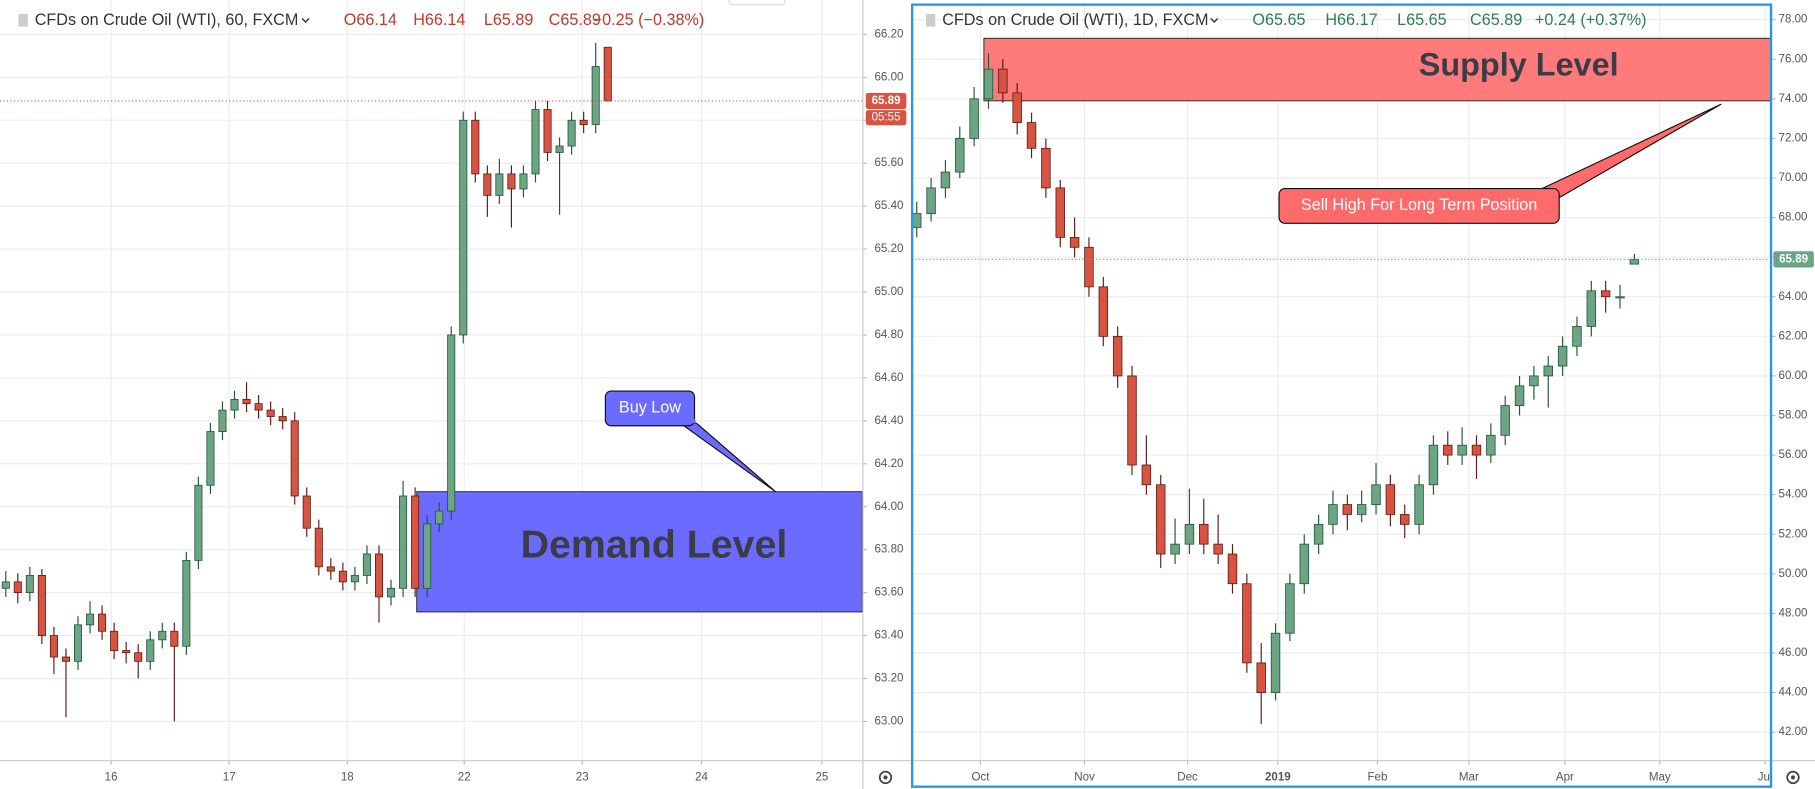 The width and height of the screenshot is (1815, 789). What do you see at coordinates (1278, 20) in the screenshot?
I see `ohlc-label: O65.65` at bounding box center [1278, 20].